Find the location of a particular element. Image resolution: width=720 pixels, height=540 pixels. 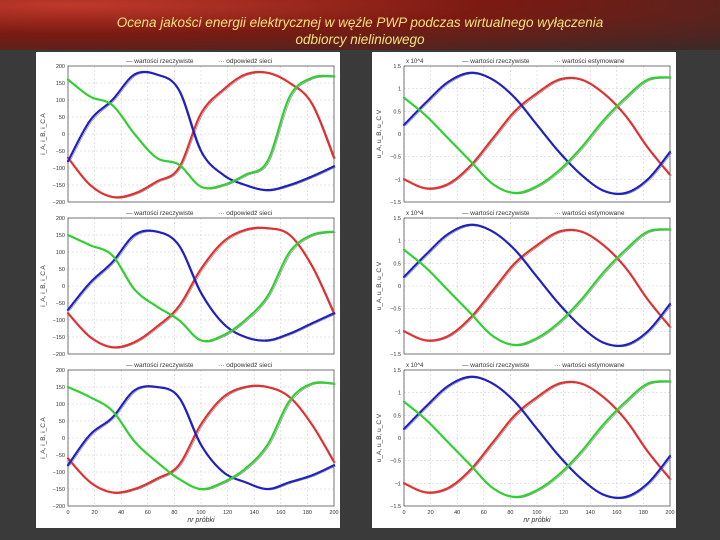

y-tick-label: 0.5 is located at coordinates (397, 264).